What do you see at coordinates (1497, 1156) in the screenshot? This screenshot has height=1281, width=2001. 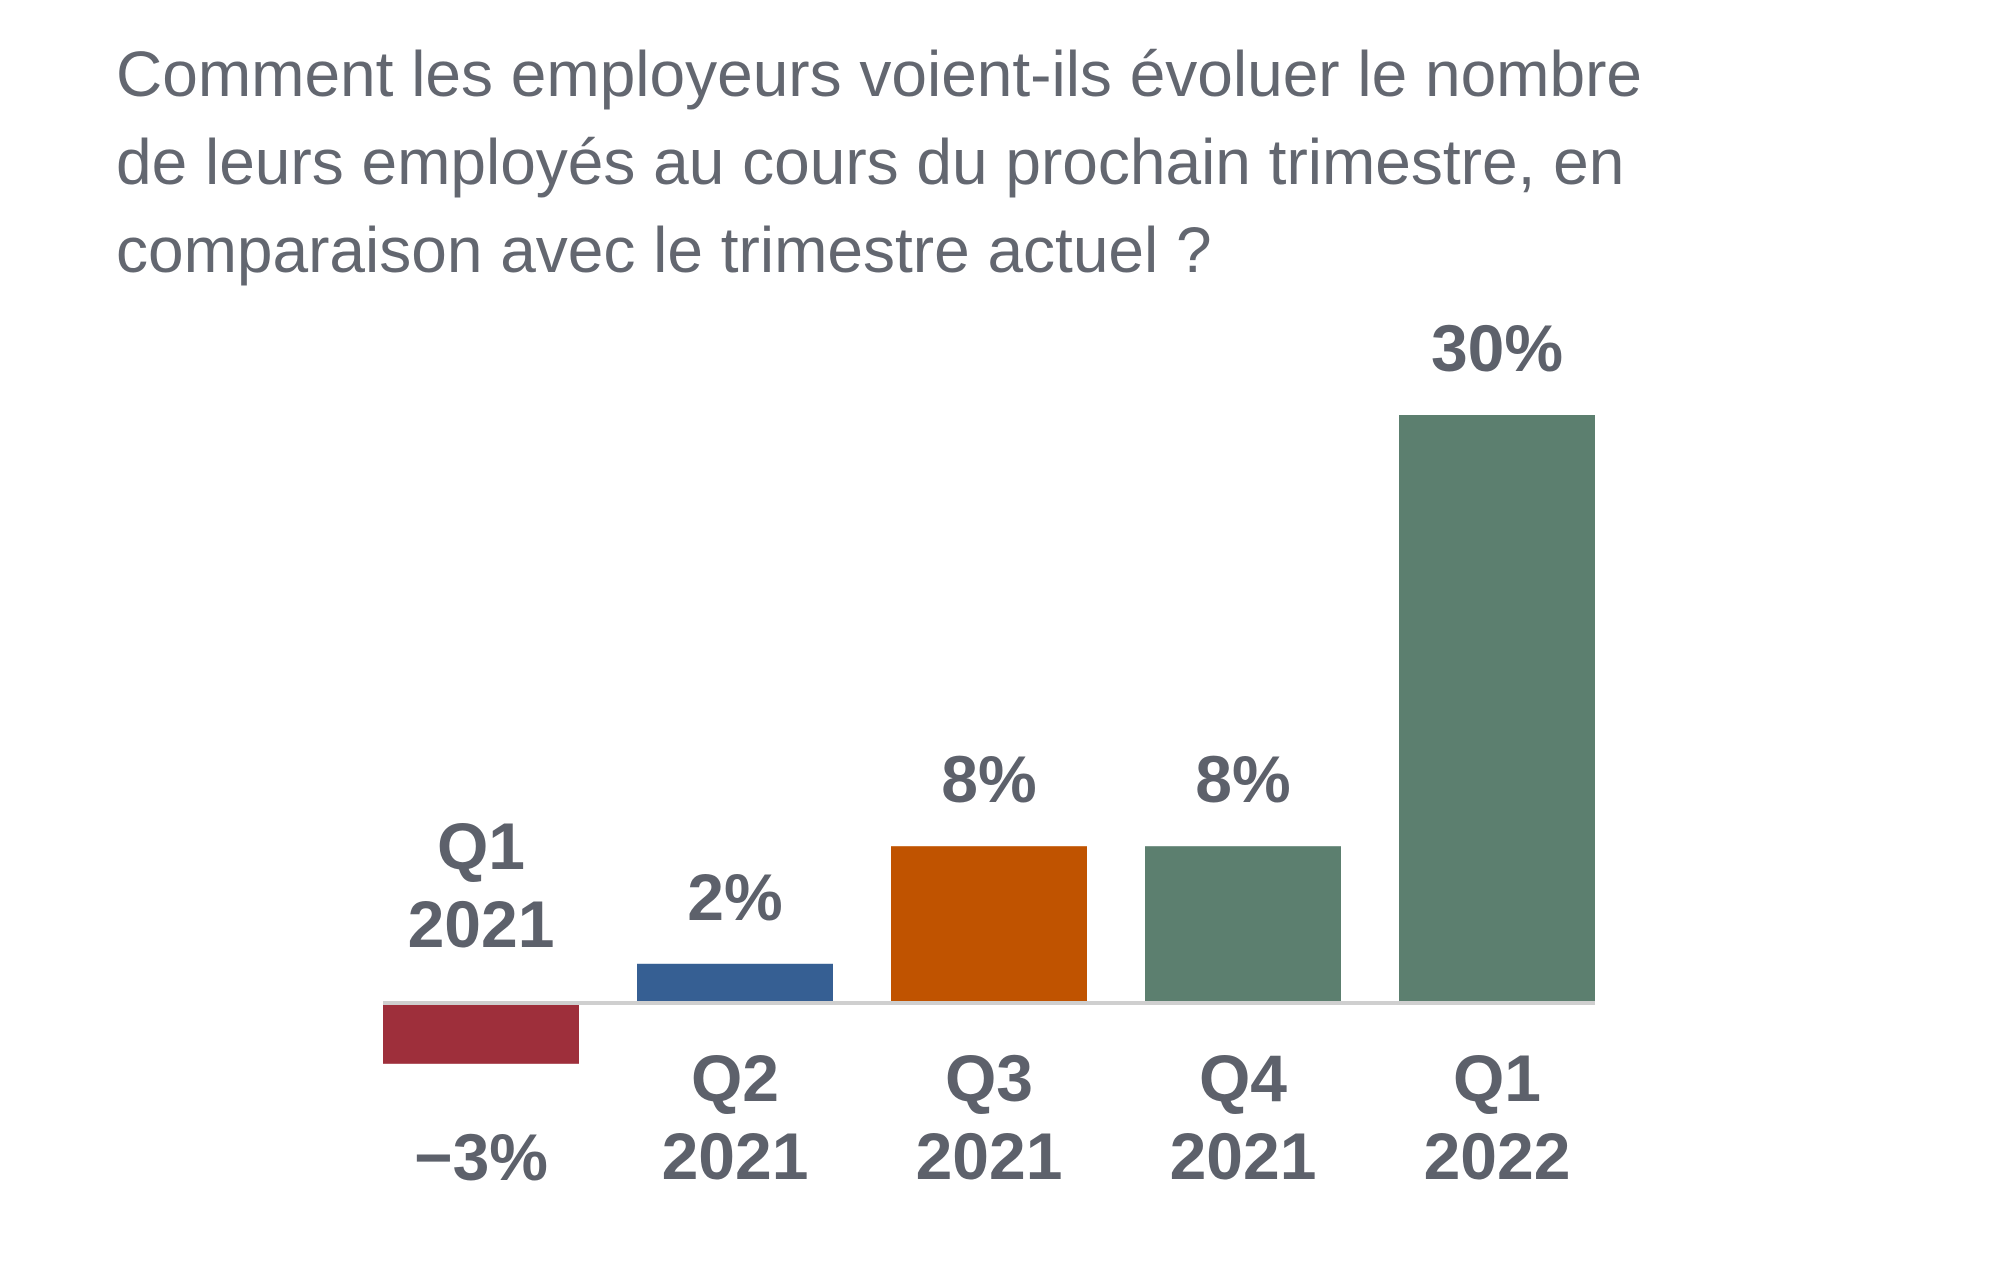 I see `category-label: 2022` at bounding box center [1497, 1156].